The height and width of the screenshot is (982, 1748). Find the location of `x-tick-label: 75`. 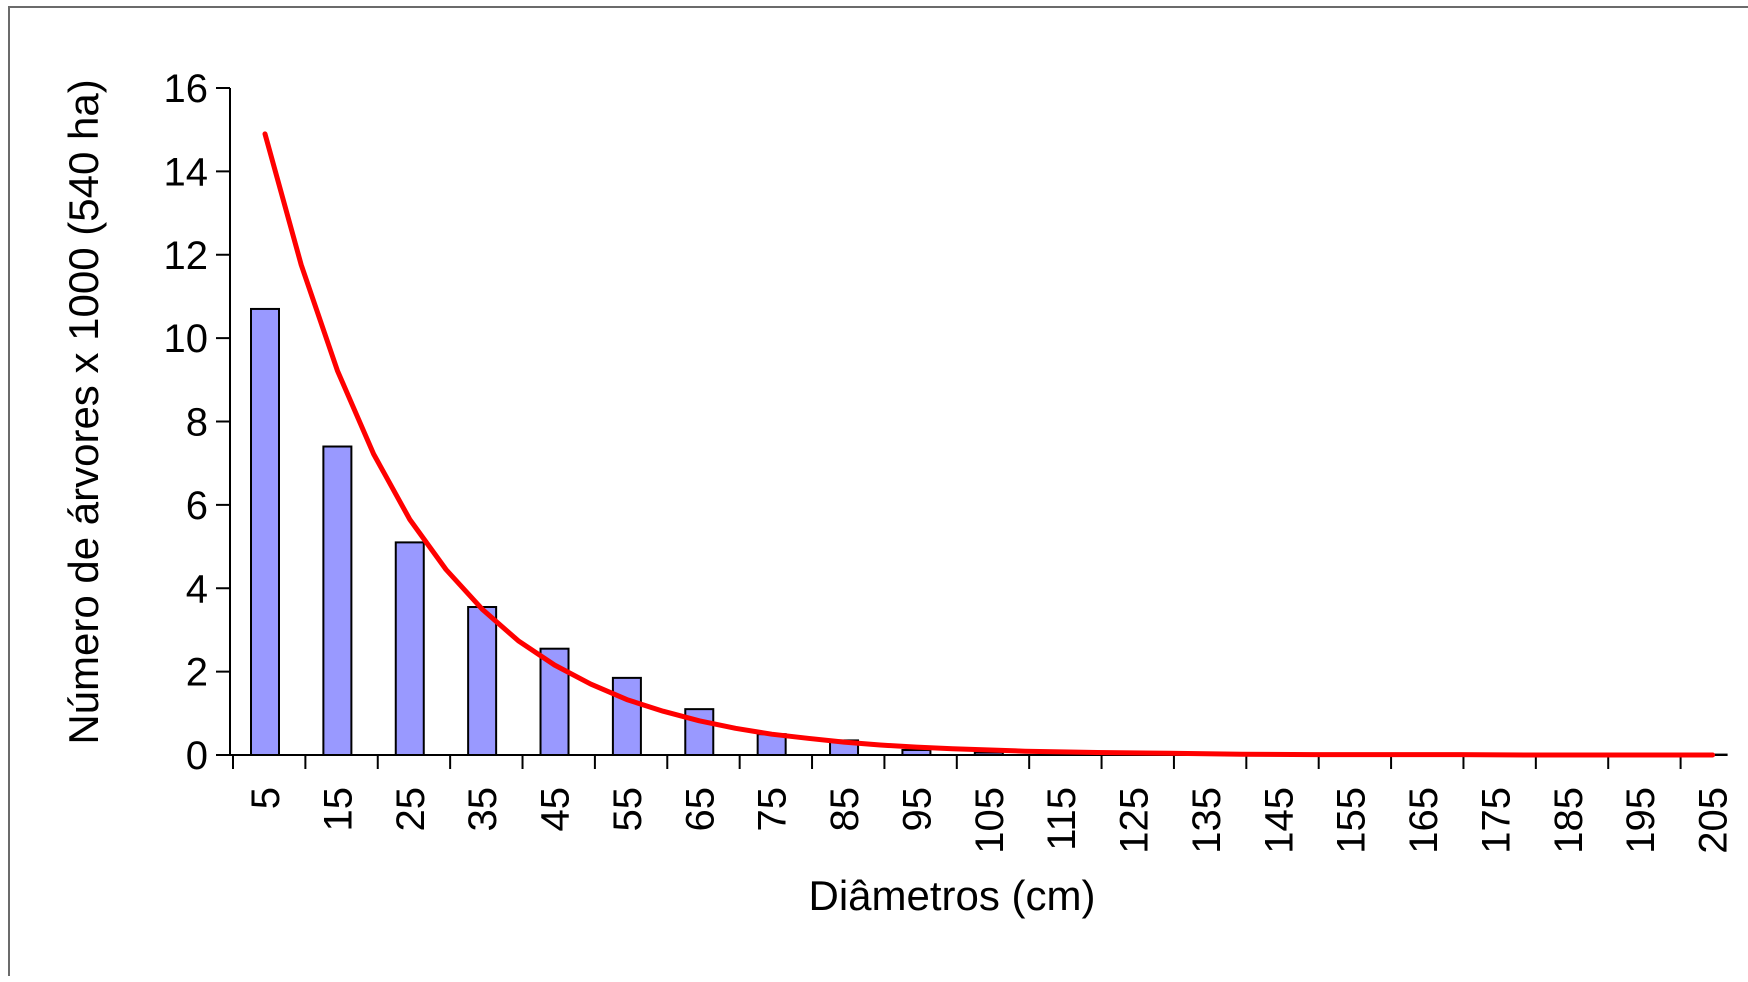

x-tick-label: 75 is located at coordinates (773, 809).